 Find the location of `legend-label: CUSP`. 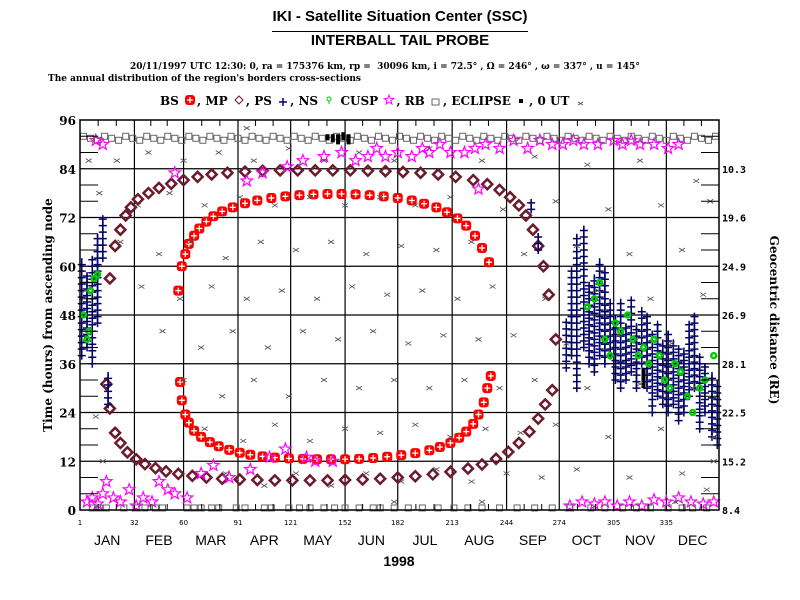

legend-label: CUSP is located at coordinates (361, 101).